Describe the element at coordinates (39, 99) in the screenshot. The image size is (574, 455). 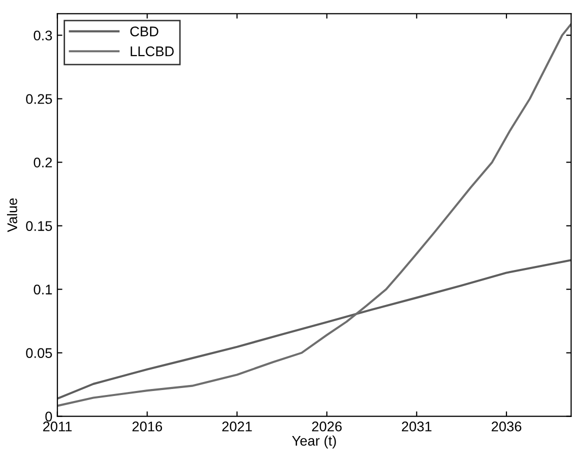
I see `y-tick-label: 0.25` at that location.